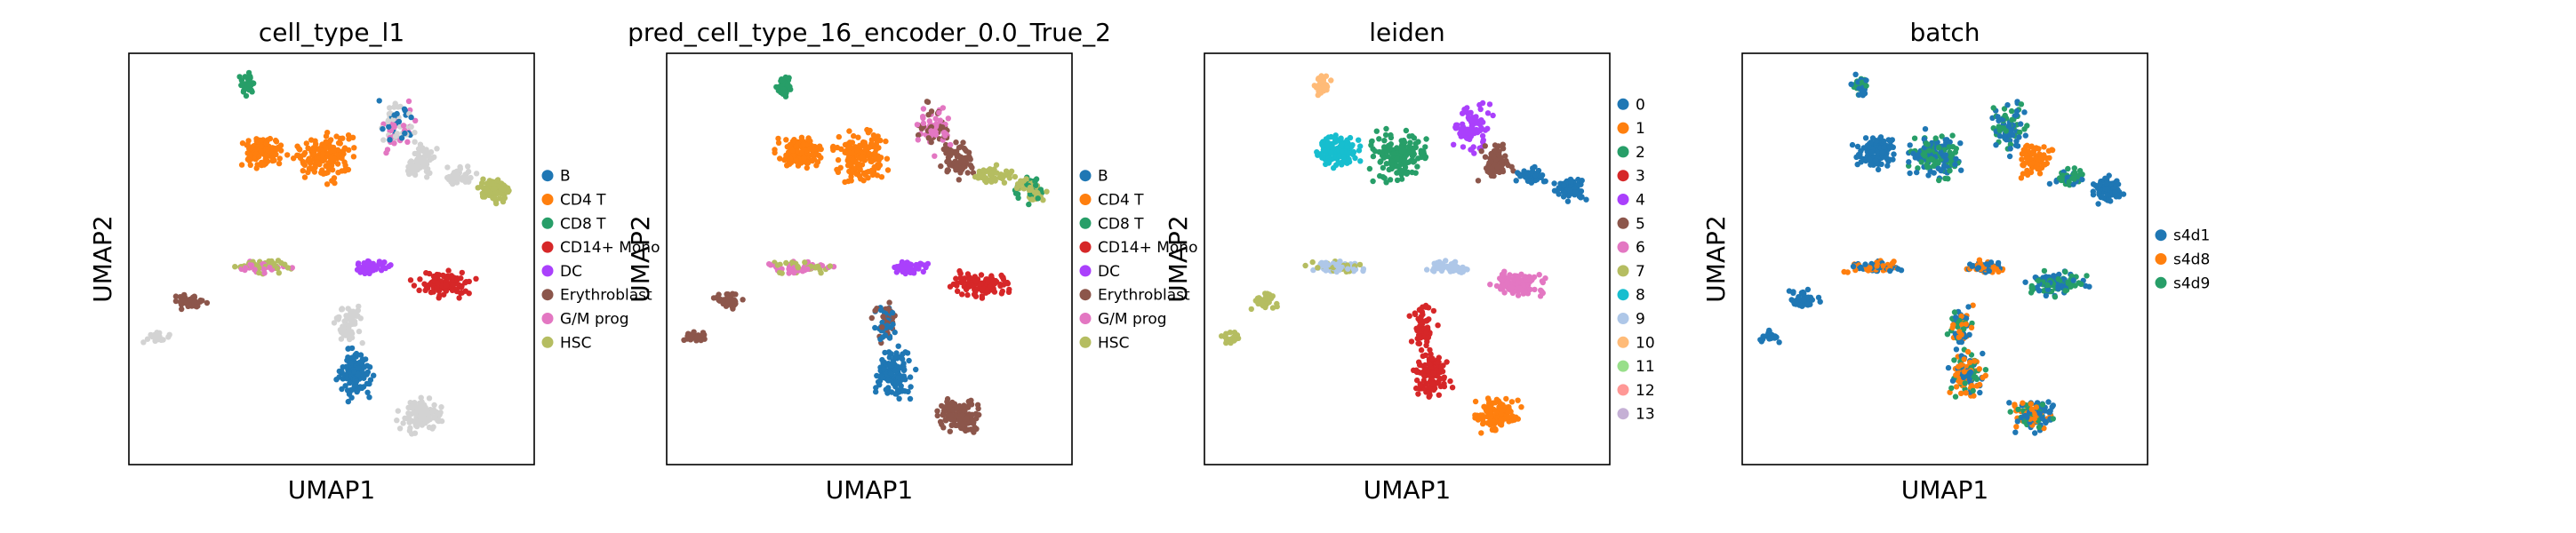 The width and height of the screenshot is (2576, 533). I want to click on x-axis-label: UMAP1, so click(1408, 490).